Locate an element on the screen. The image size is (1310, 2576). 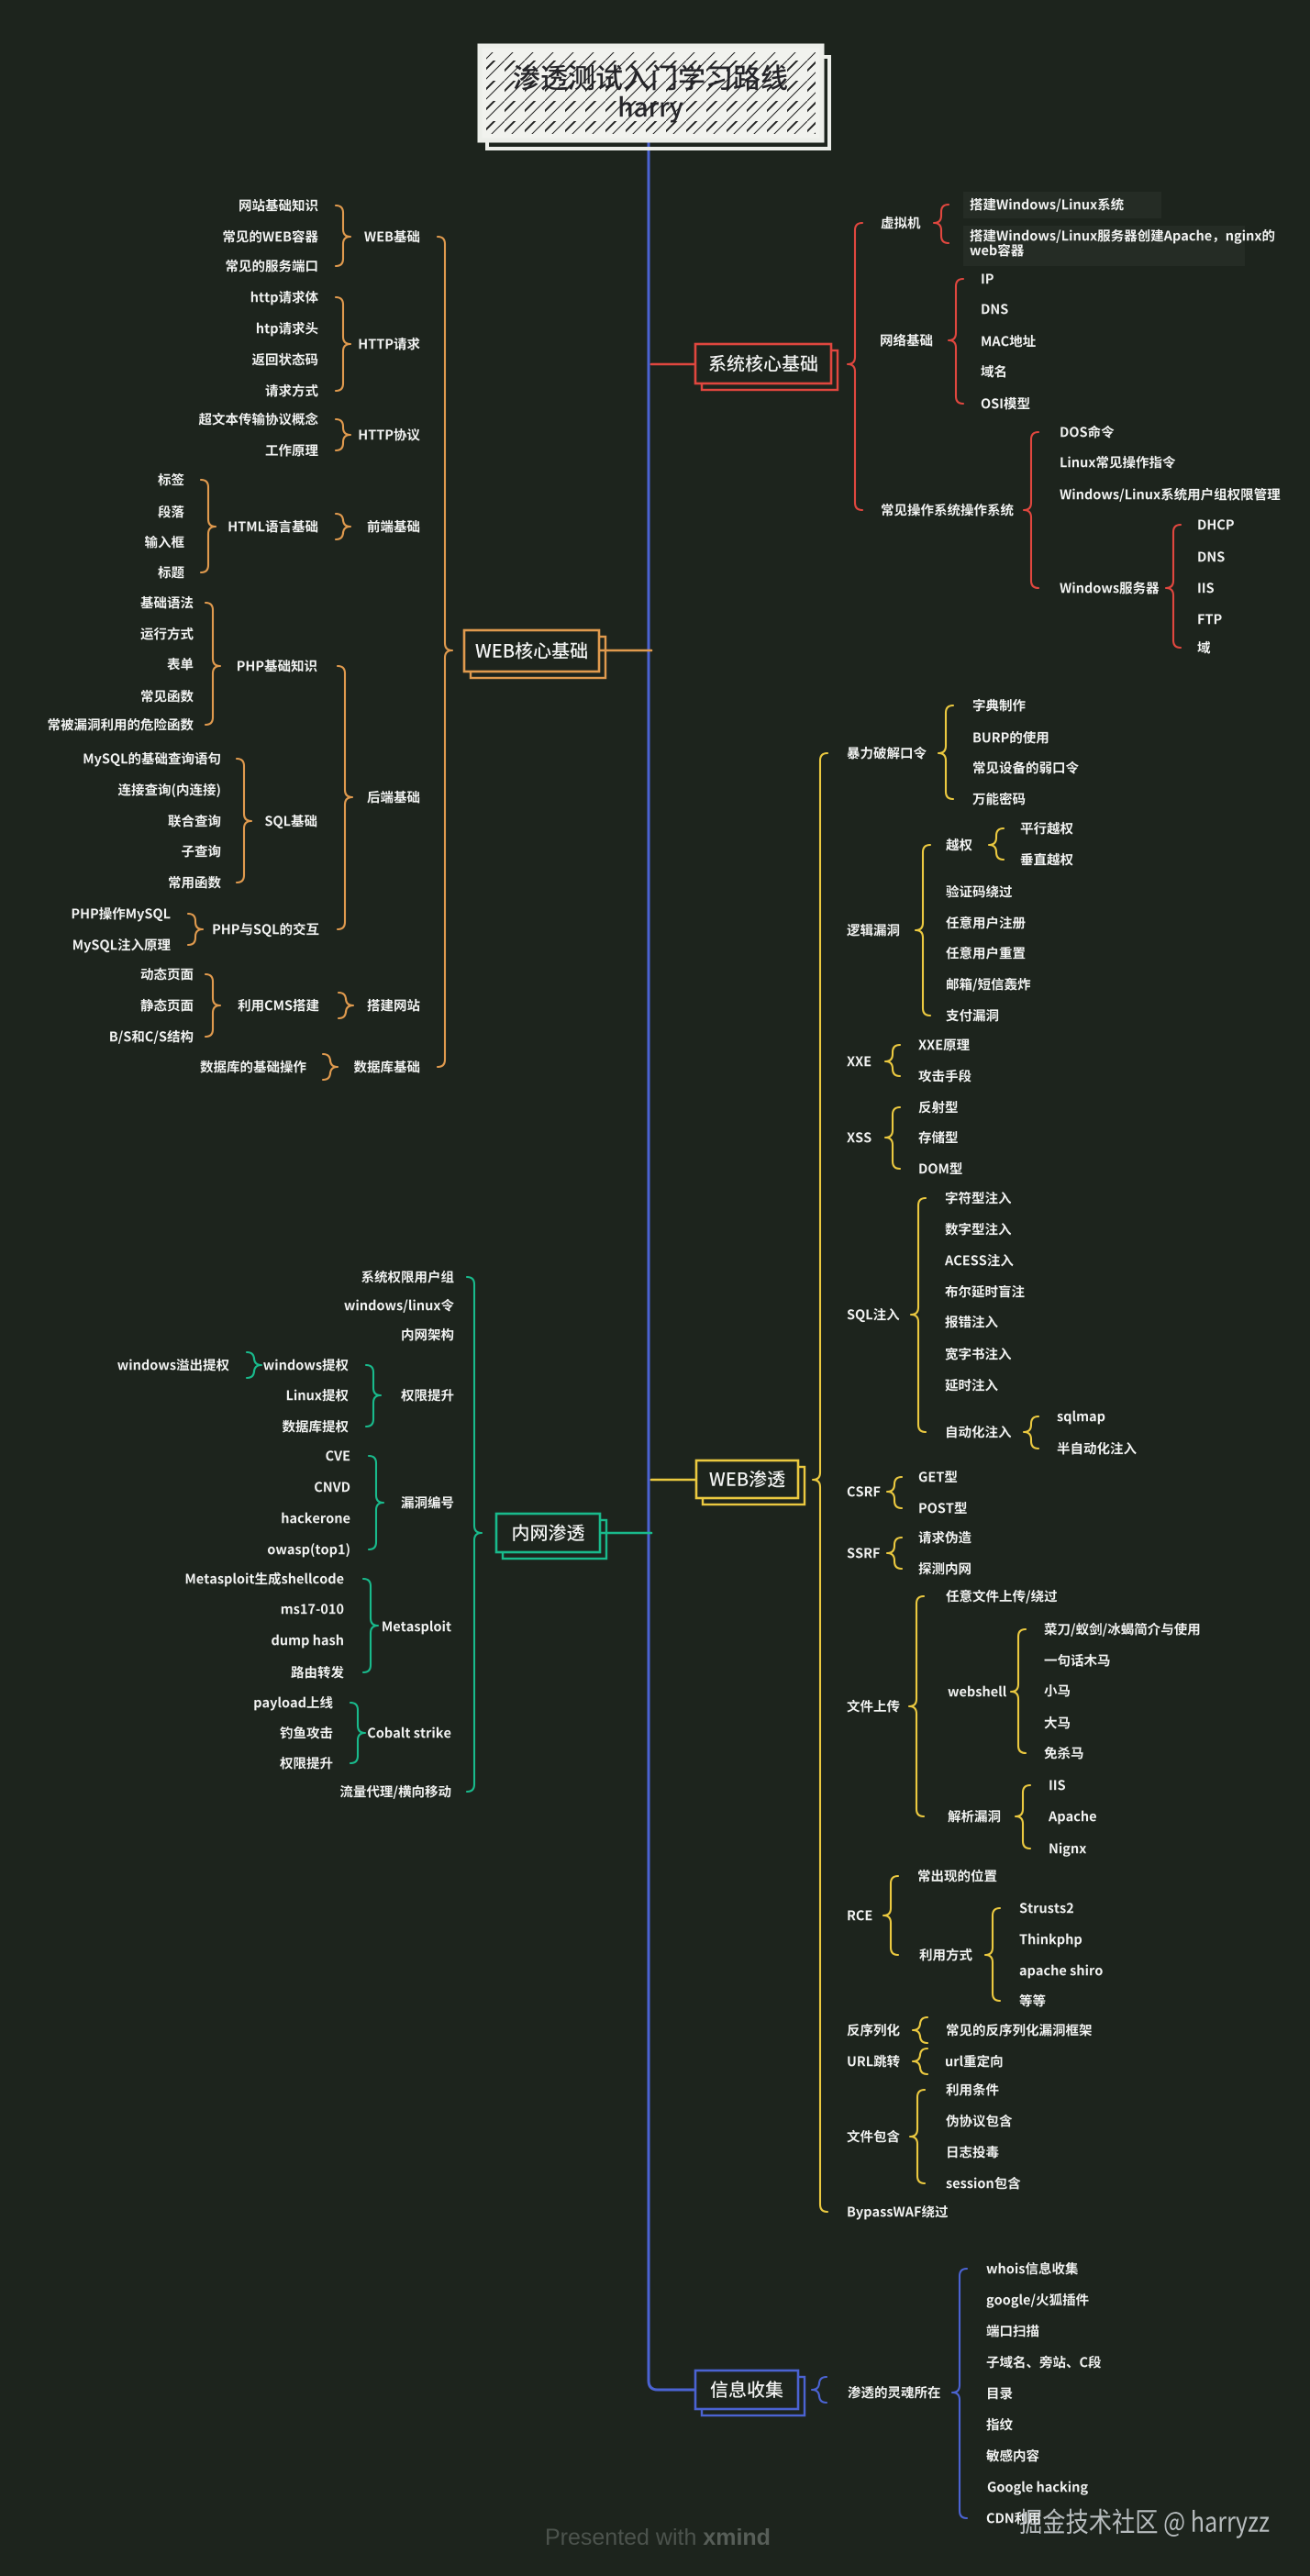
svg-text: Presented with xmind is located at coordinates (658, 2537).